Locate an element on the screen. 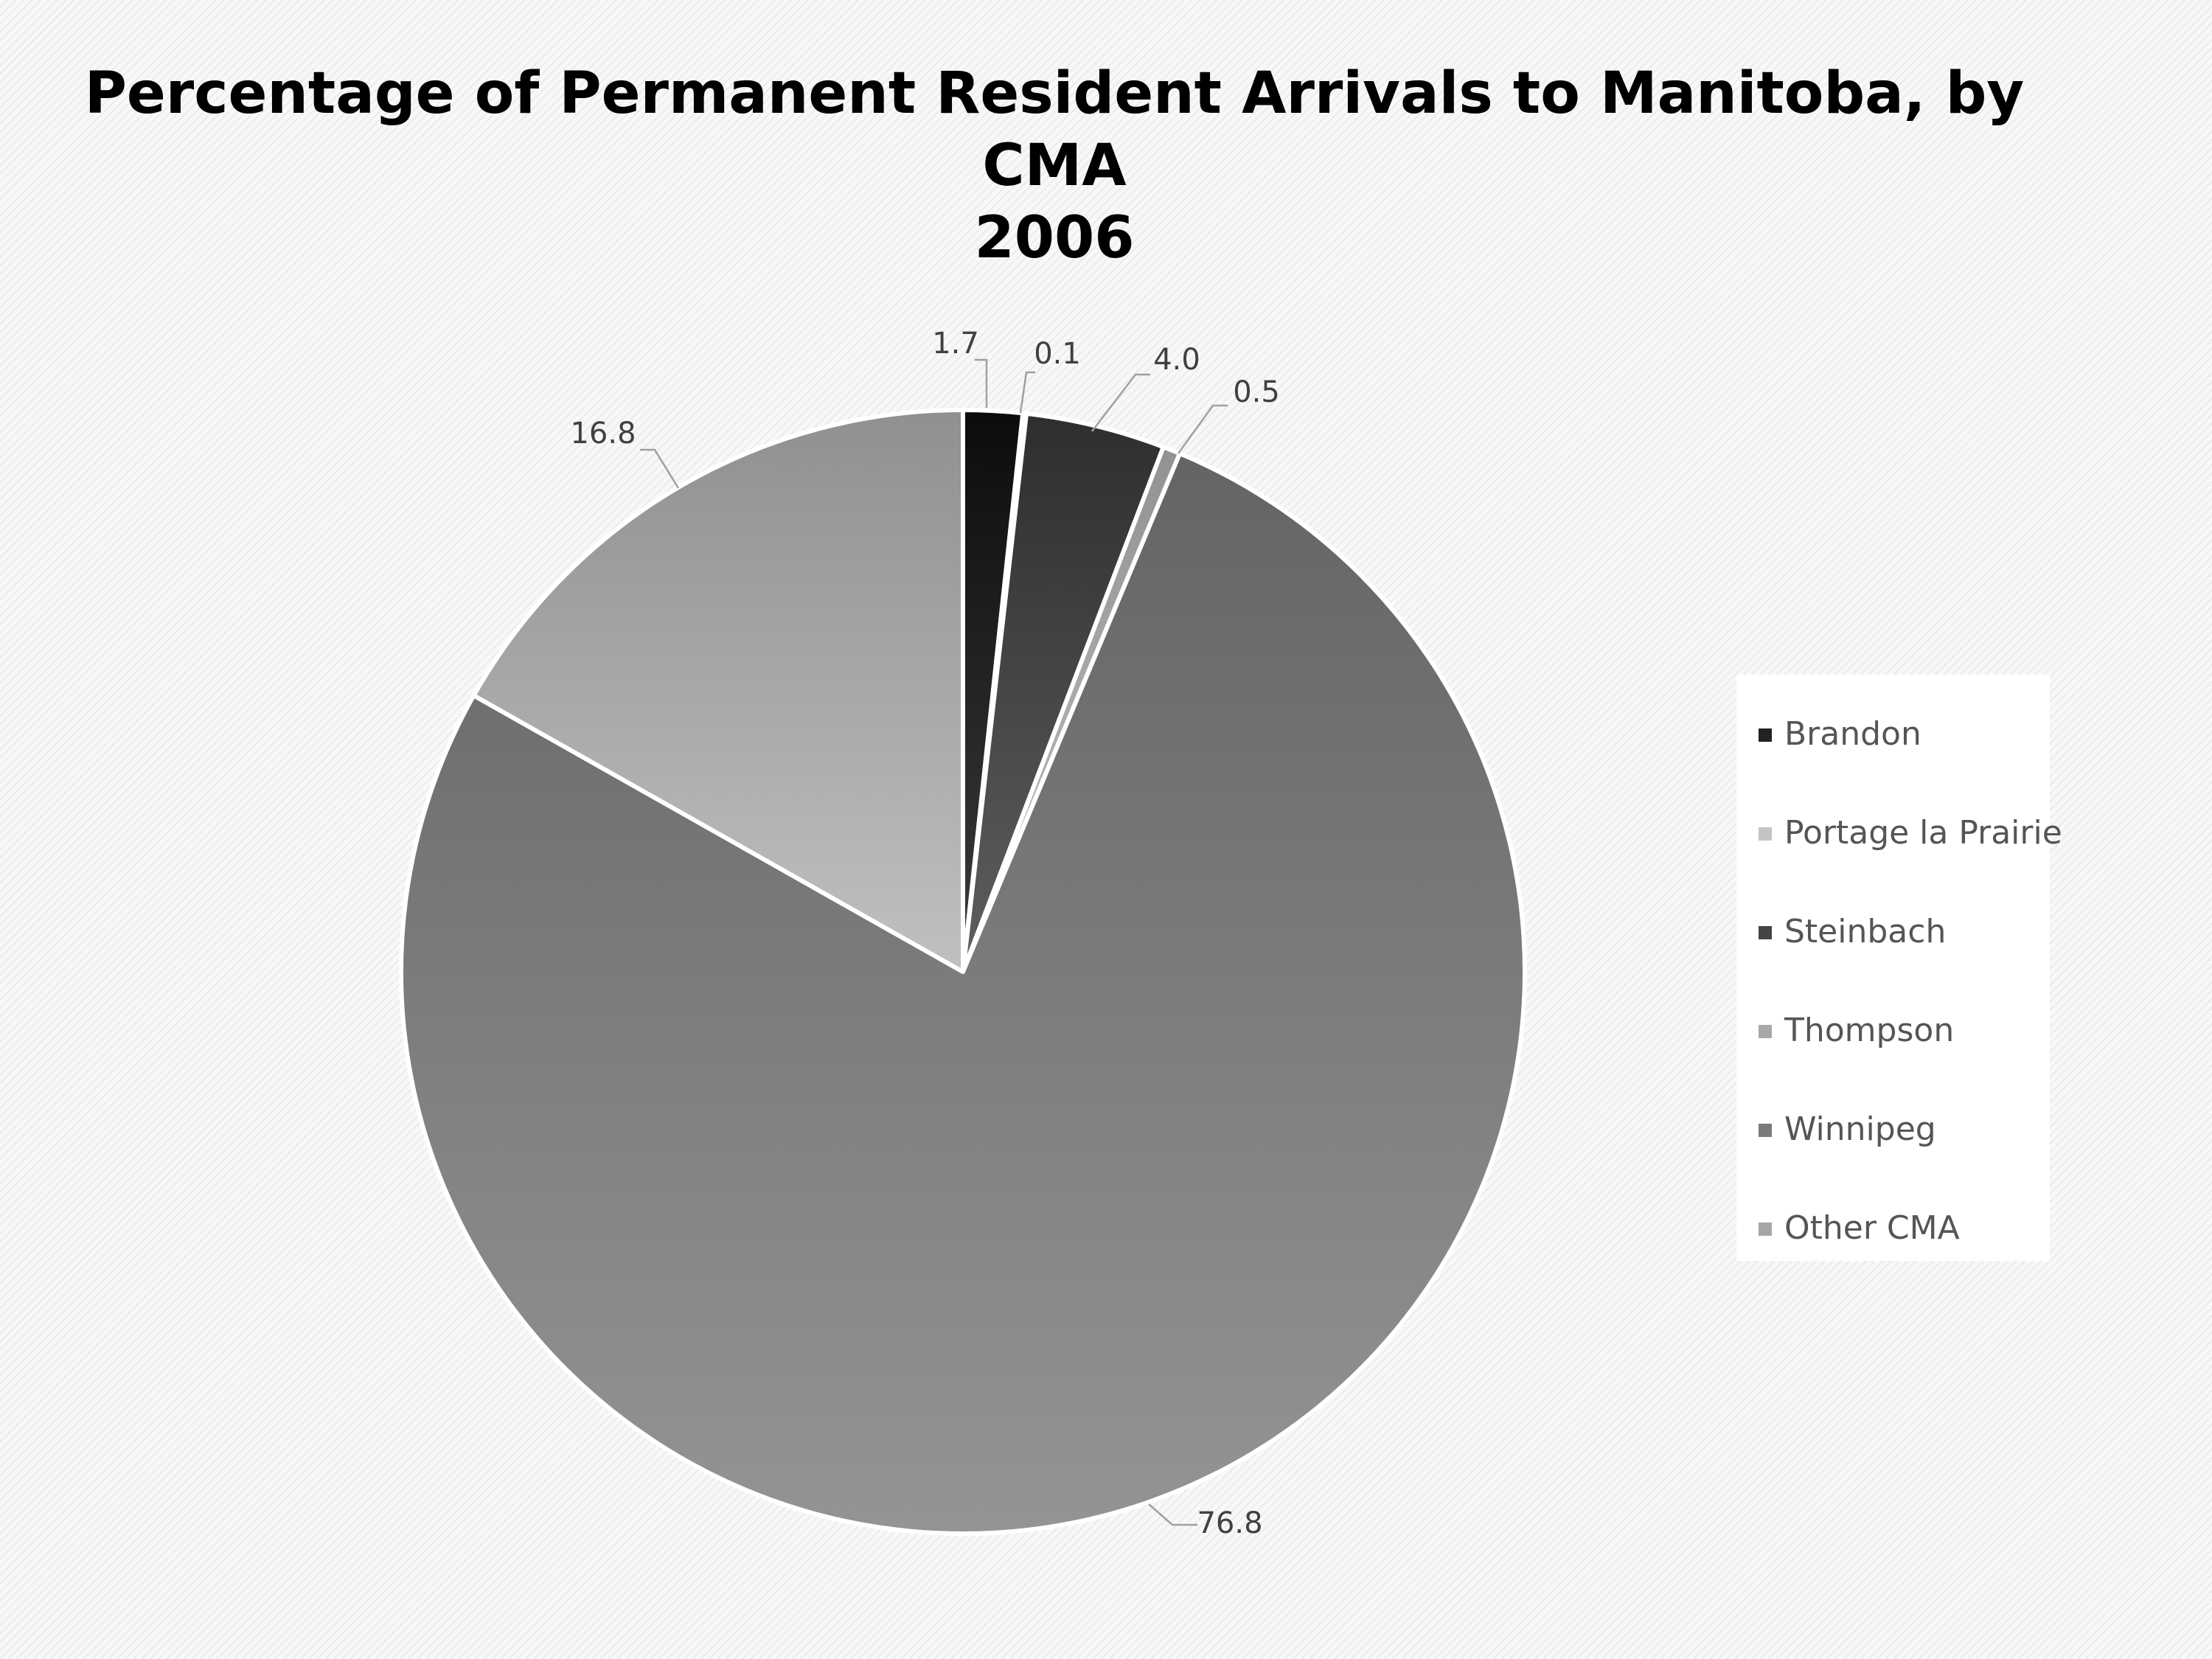 This screenshot has height=1659, width=2212. data-label-other-cma: 16.8 is located at coordinates (603, 434).